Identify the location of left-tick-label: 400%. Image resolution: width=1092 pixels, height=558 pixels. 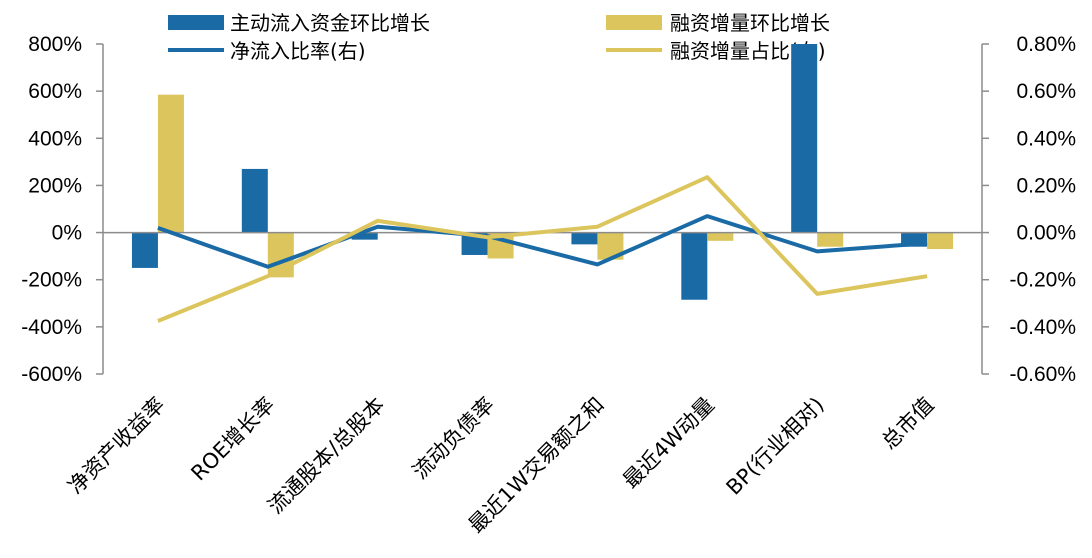
(55, 138).